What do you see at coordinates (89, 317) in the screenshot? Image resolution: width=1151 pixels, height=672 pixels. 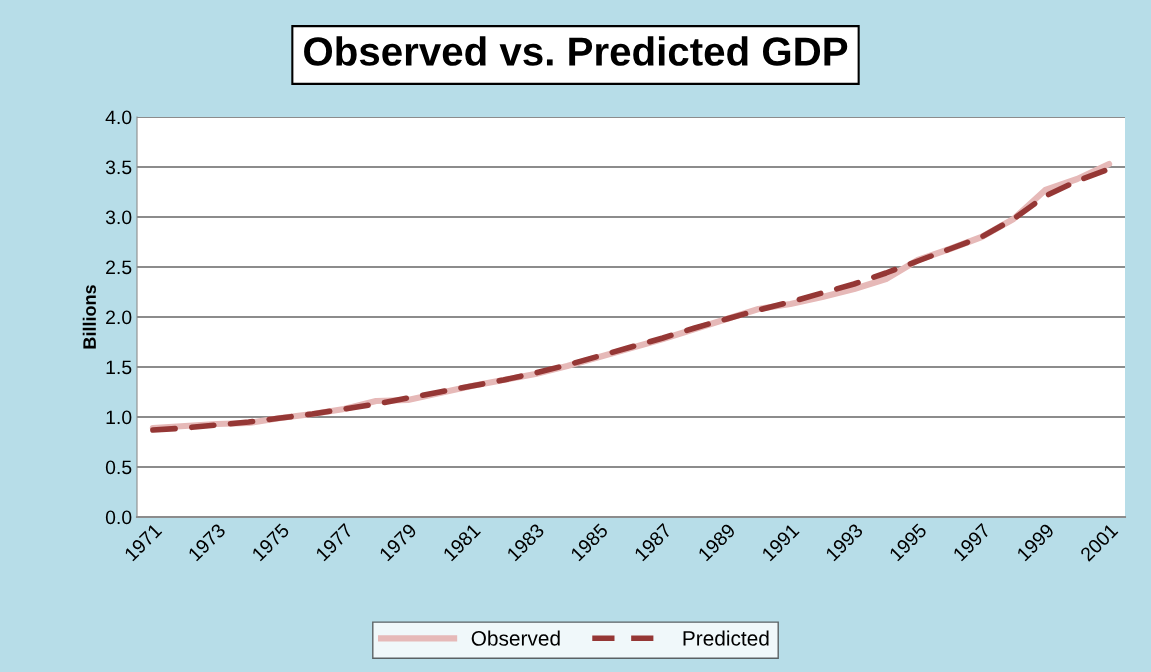 I see `y-axis-title: Billions` at bounding box center [89, 317].